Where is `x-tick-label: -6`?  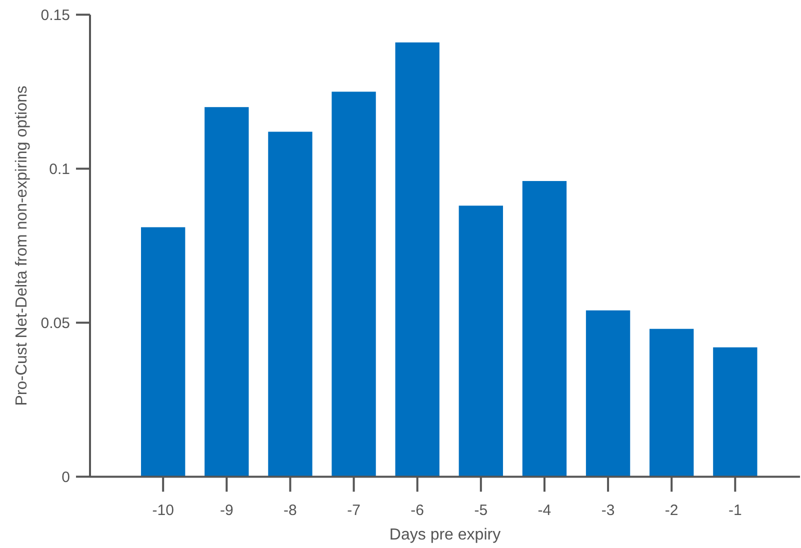 x-tick-label: -6 is located at coordinates (417, 510).